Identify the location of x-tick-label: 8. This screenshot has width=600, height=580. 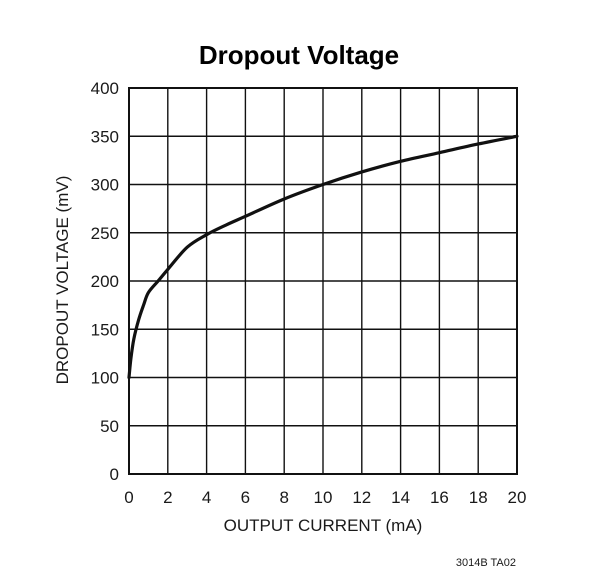
(283, 497).